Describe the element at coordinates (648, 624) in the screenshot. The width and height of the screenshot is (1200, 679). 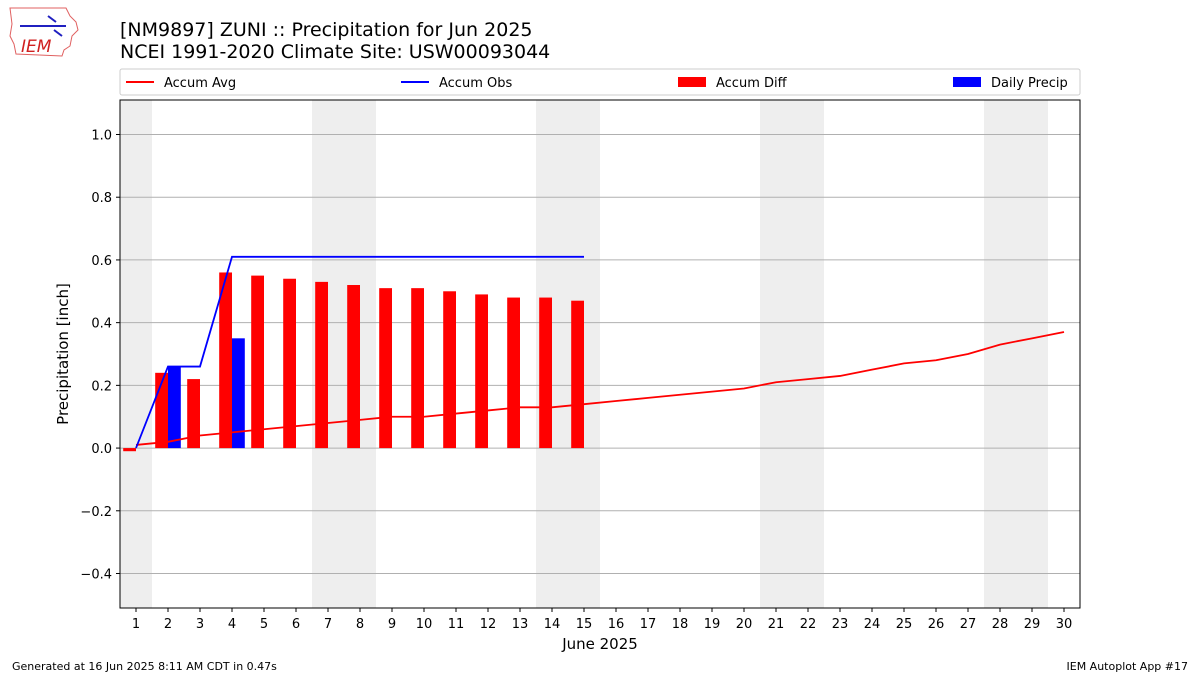
I see `x-tick-label: 17` at that location.